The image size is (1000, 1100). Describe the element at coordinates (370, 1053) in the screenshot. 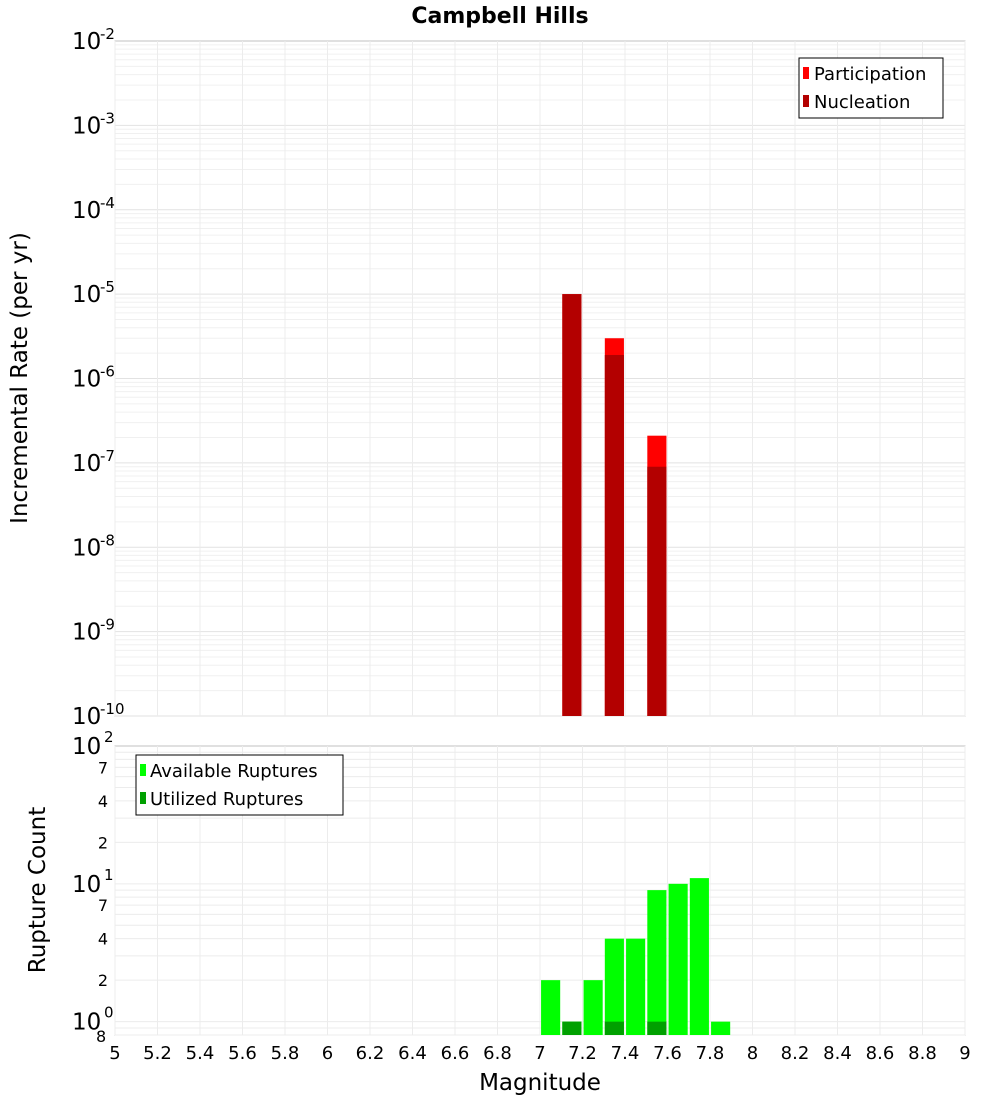

I see `x-tick-label: 6.2` at that location.